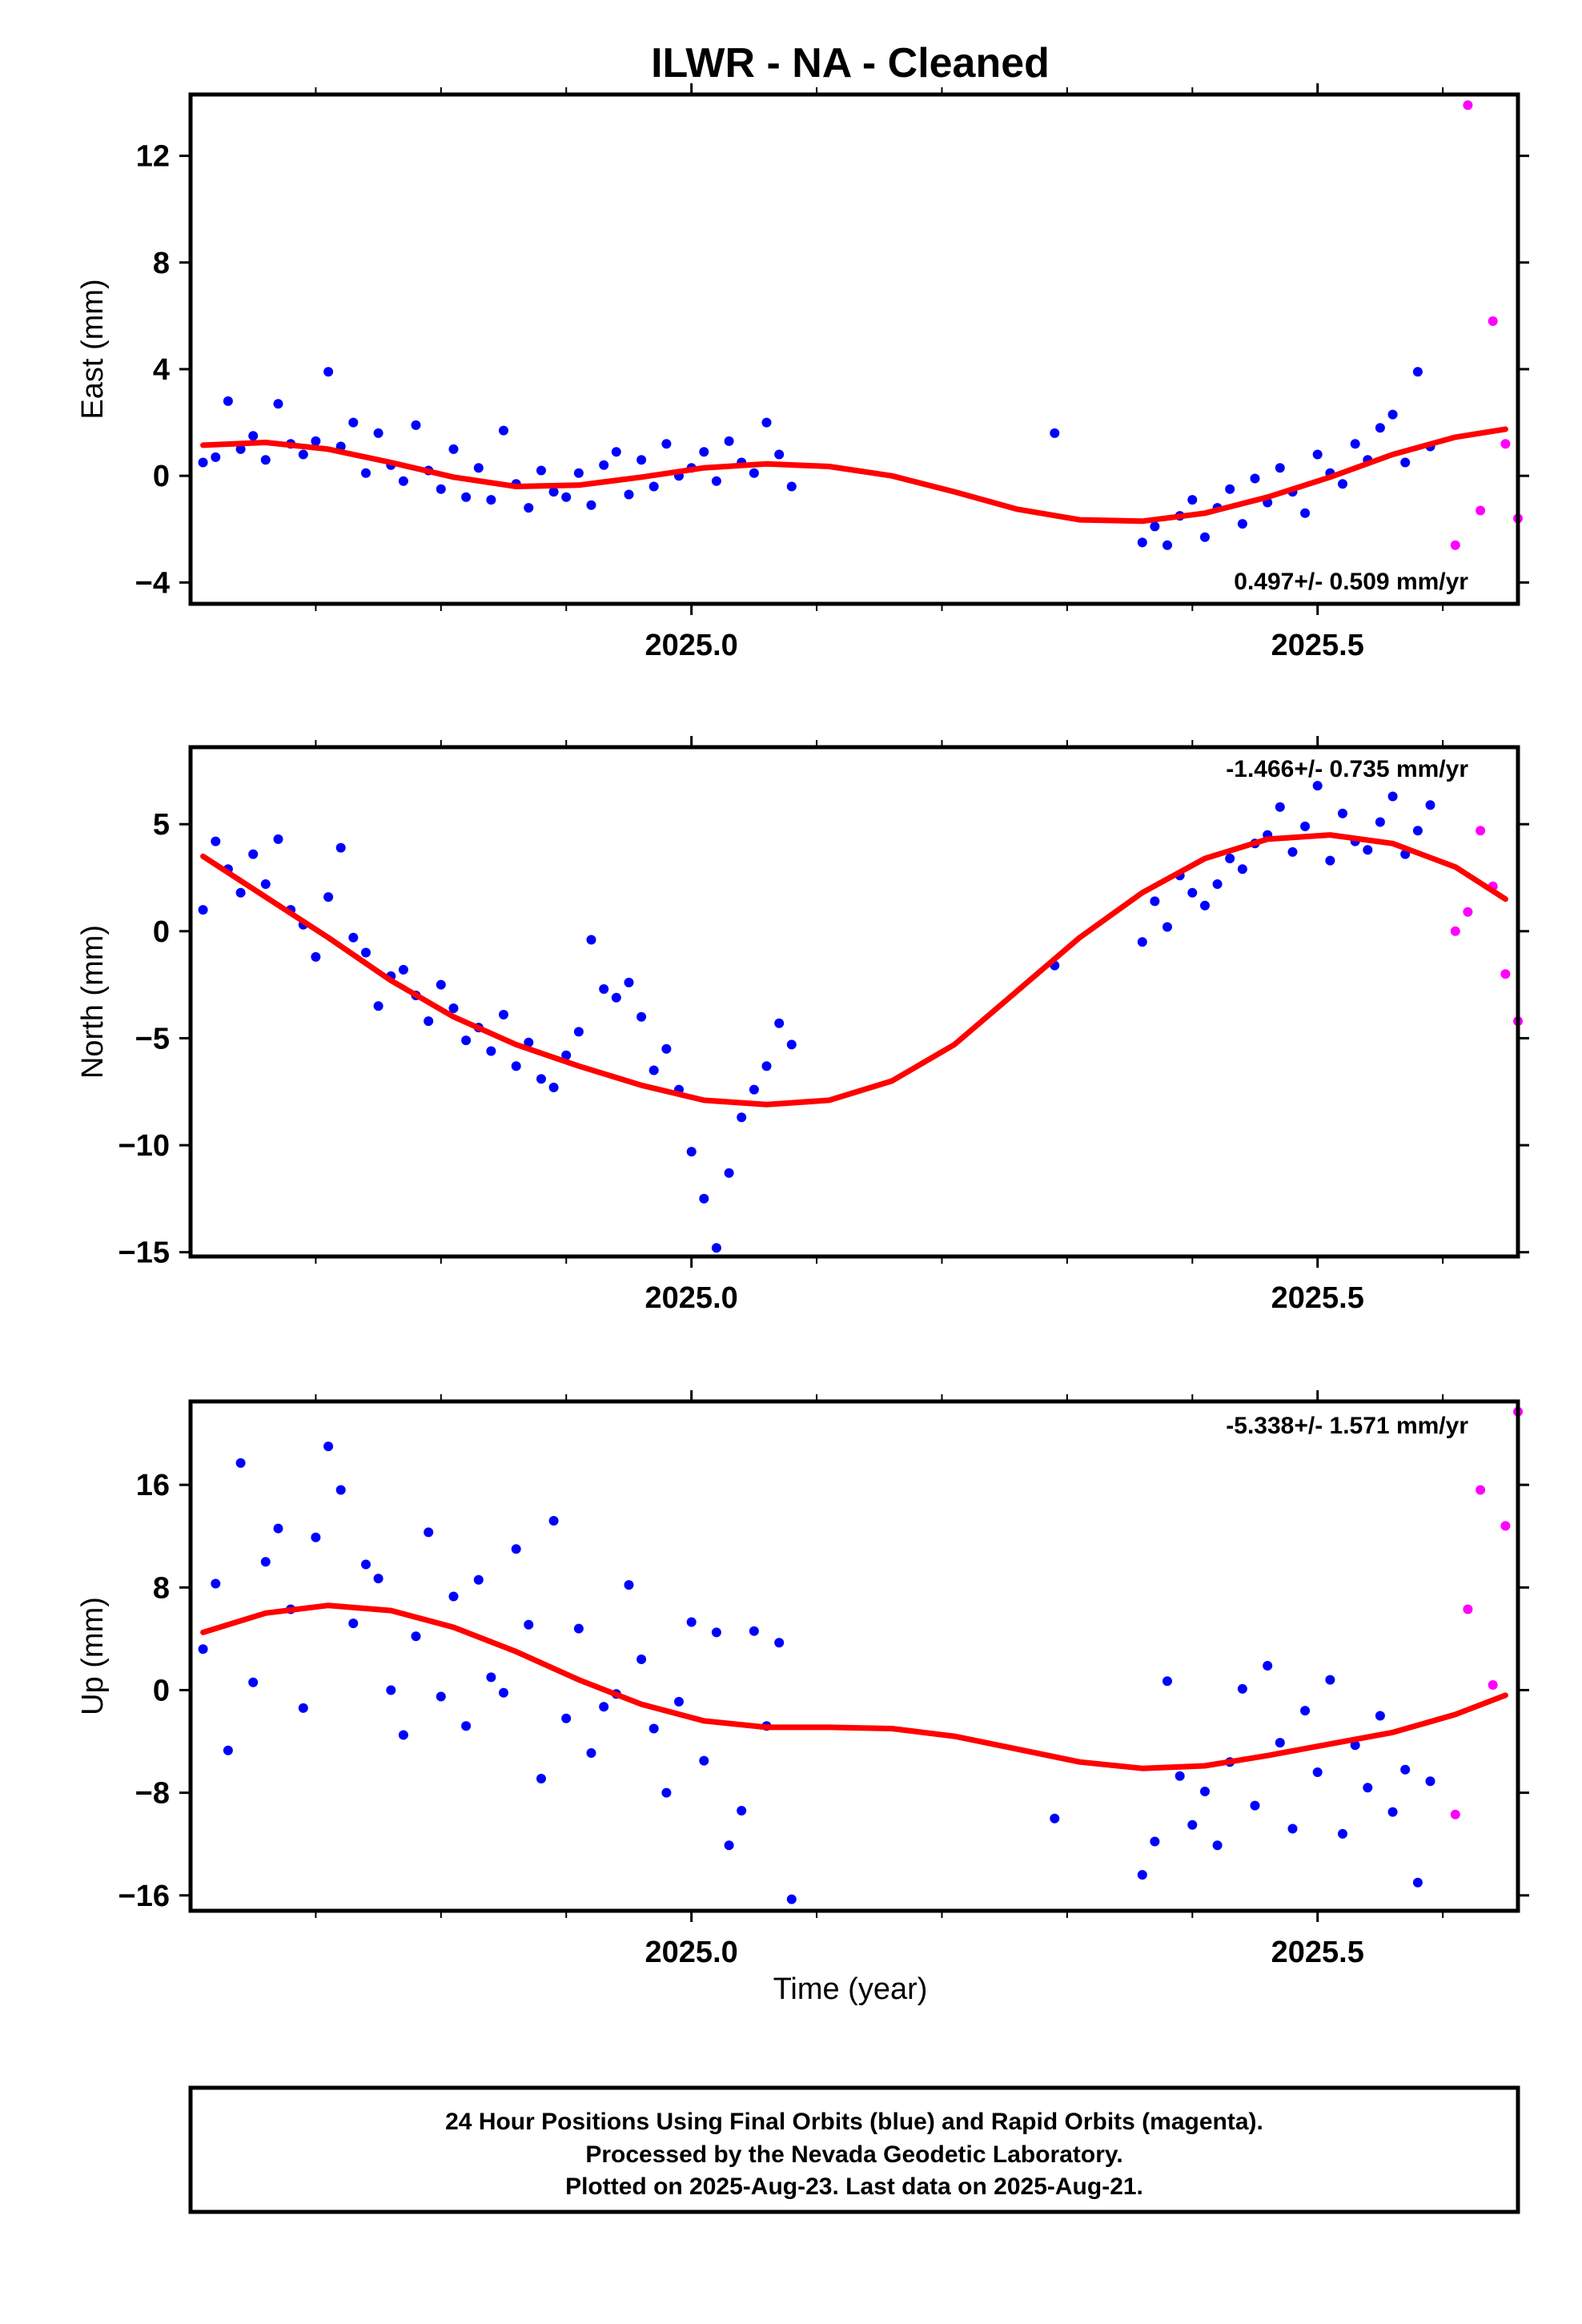  I want to click on north-ytick-label: −10, so click(144, 1146).